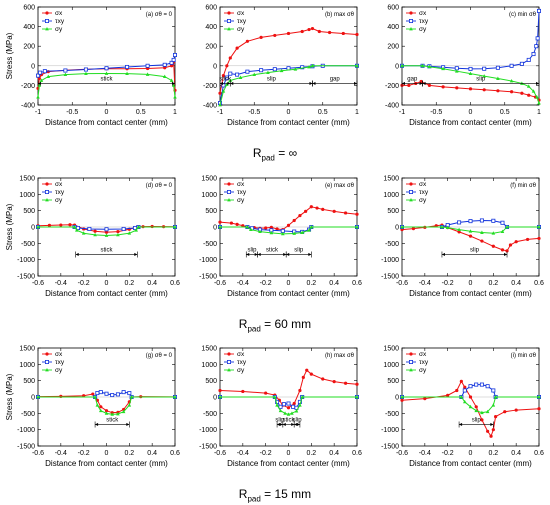 Image resolution: width=550 pixels, height=505 pixels. I want to click on x-tick-label: 0.5, so click(323, 112).